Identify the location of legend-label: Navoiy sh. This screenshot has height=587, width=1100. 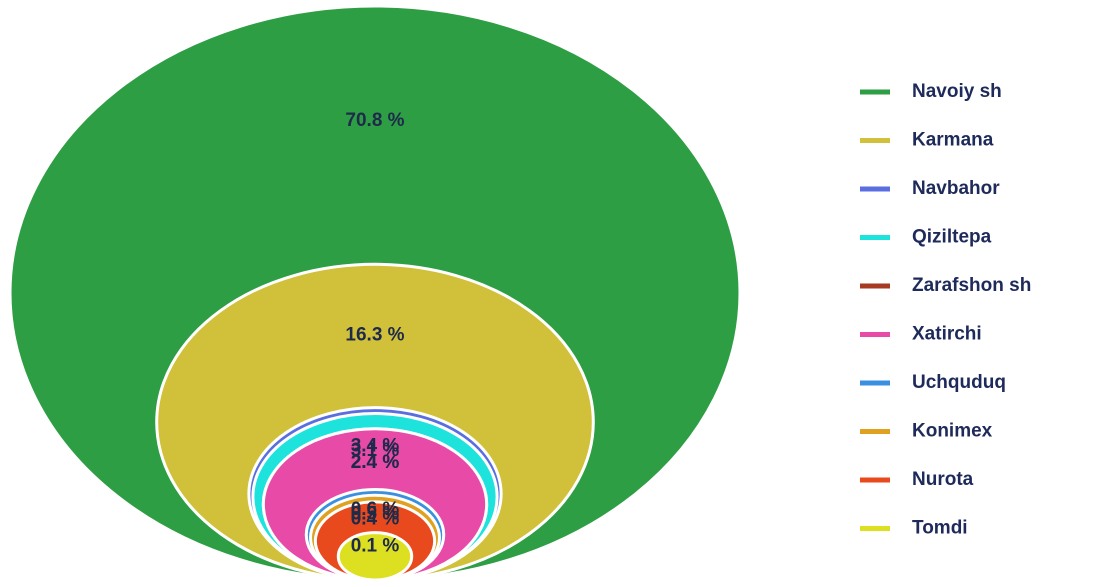
(957, 91).